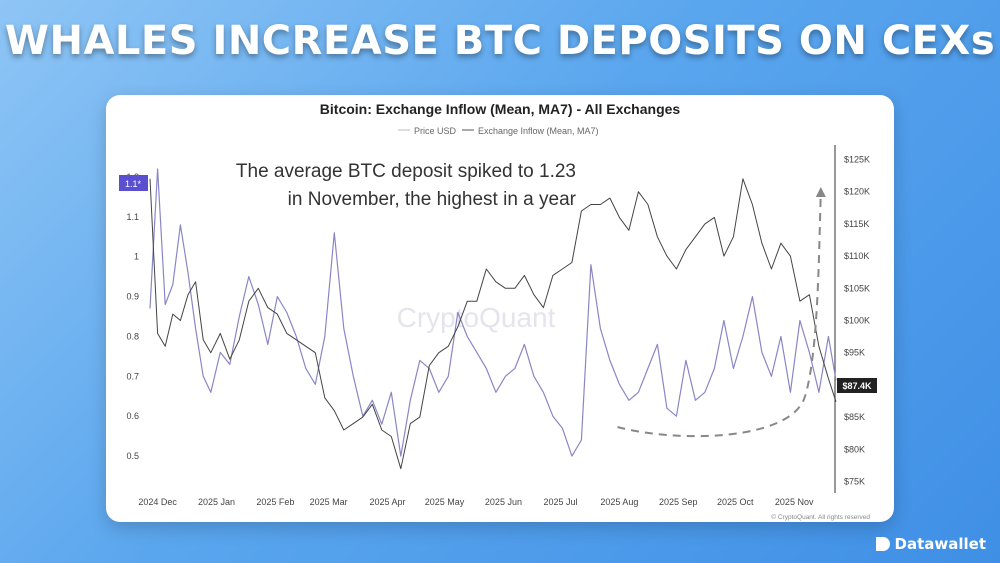 The image size is (1000, 563). Describe the element at coordinates (735, 502) in the screenshot. I see `x-tick-label-10: 2025 Oct` at that location.